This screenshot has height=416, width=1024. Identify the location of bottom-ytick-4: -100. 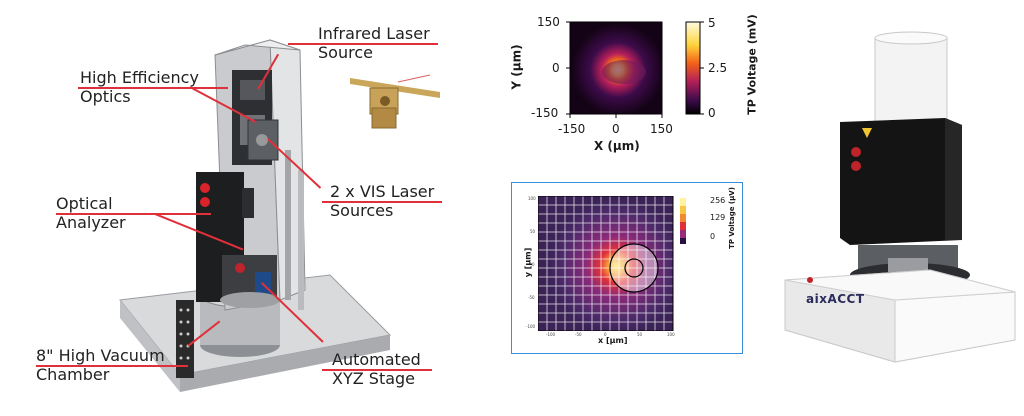
(531, 326).